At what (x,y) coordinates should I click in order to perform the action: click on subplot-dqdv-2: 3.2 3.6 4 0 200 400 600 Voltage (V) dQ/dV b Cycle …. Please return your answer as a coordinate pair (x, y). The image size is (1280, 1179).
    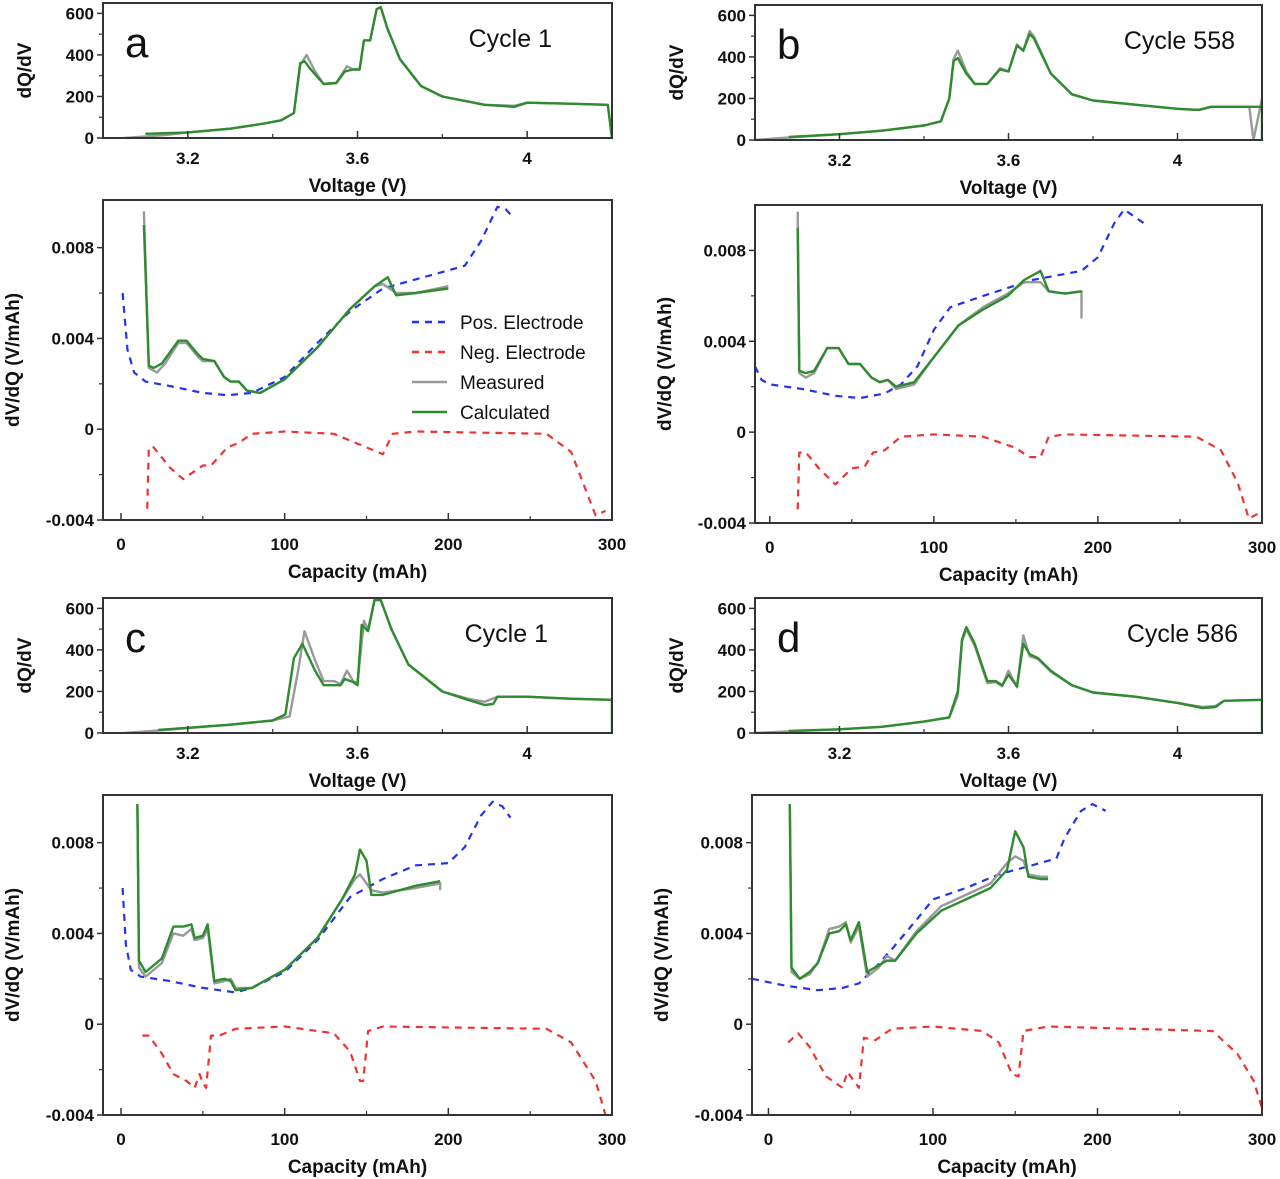
    Looking at the image, I should click on (965, 101).